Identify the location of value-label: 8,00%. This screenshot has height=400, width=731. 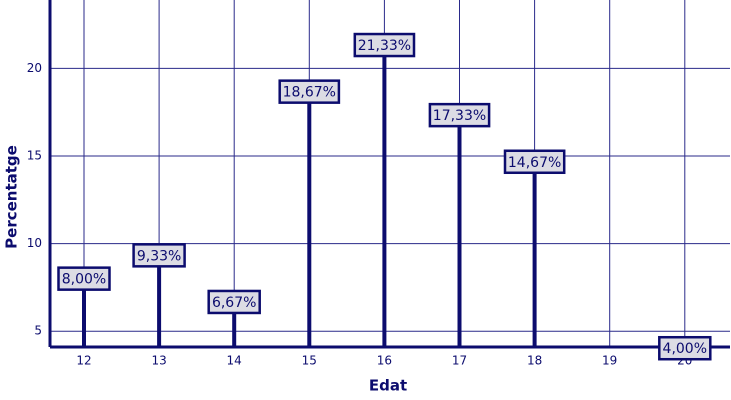
(84, 280).